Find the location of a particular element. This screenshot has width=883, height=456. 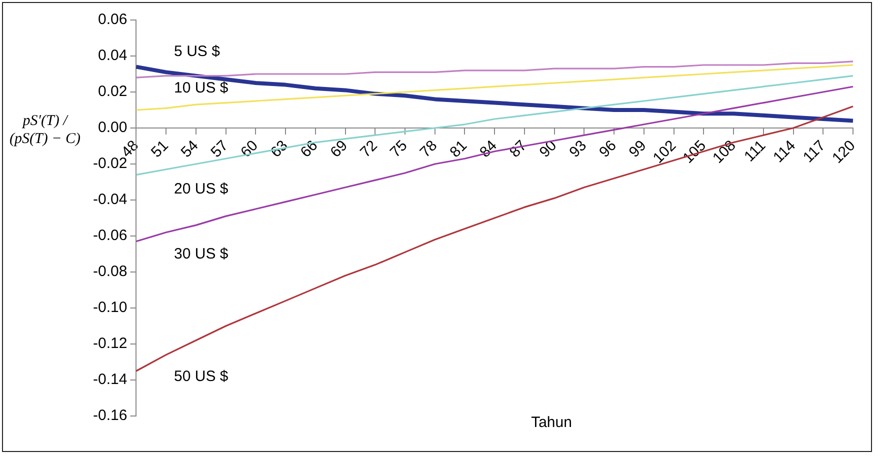

y-tick-label: -0.08 is located at coordinates (110, 271).